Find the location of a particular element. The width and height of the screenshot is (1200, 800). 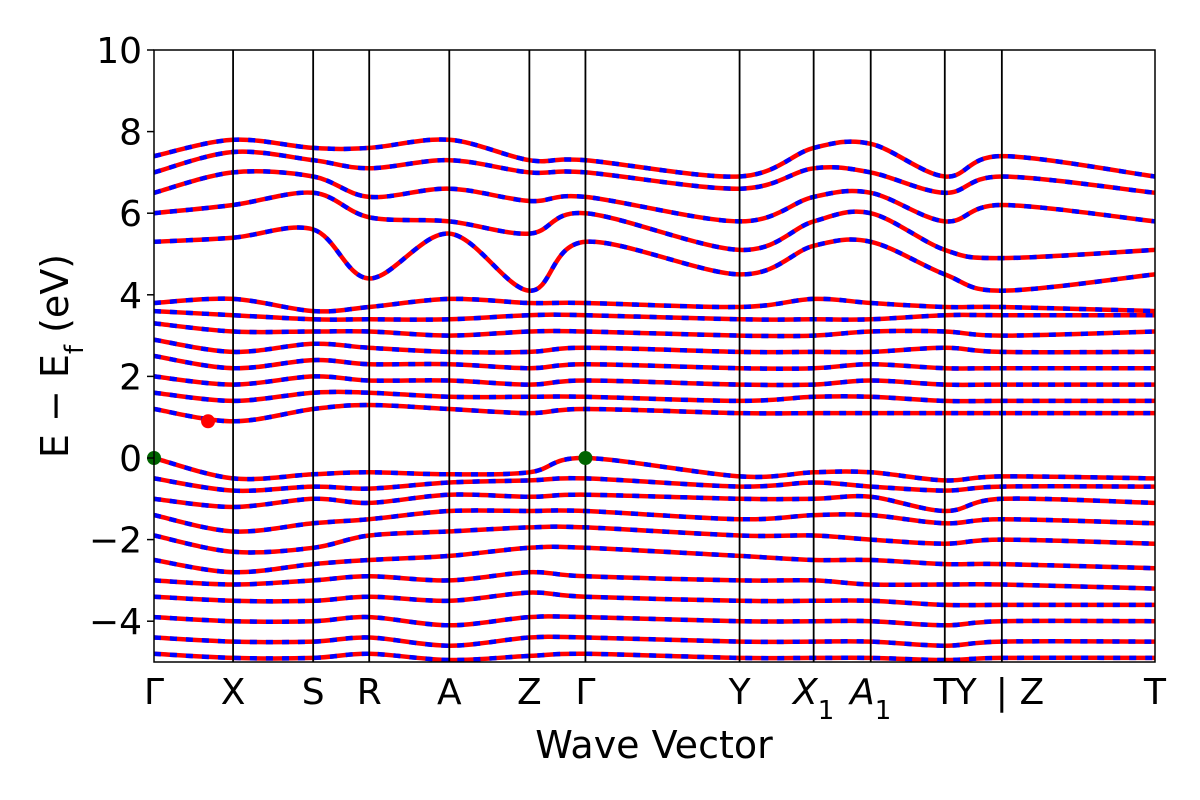

band-conduction-low-6-dashed is located at coordinates (654, 315).